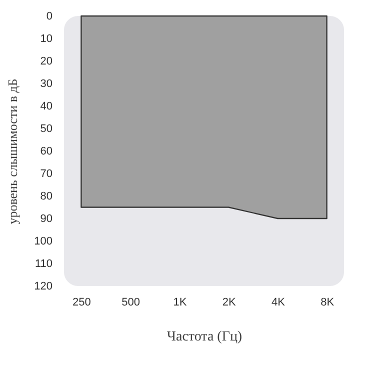 The width and height of the screenshot is (367, 367). I want to click on x-tick-label: 2K, so click(229, 302).